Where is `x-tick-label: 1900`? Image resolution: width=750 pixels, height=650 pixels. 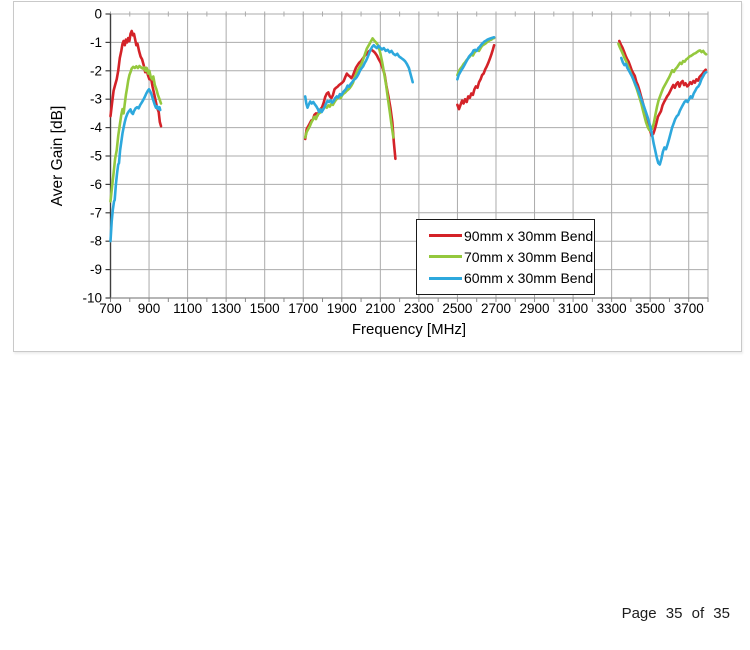
x-tick-label: 1900 is located at coordinates (342, 308).